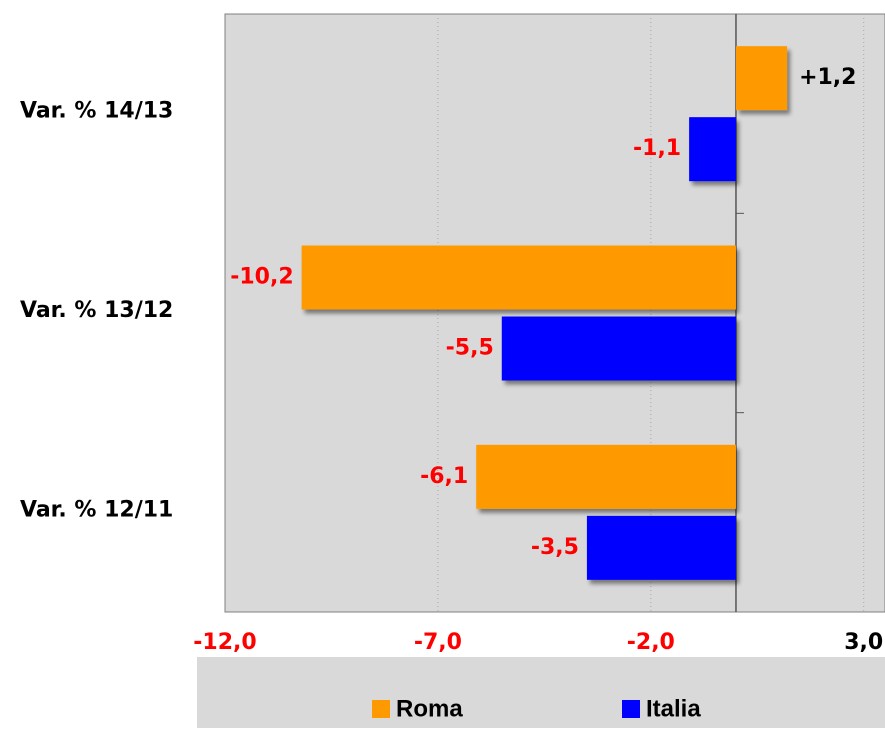  What do you see at coordinates (673, 708) in the screenshot?
I see `legend-label: Italia` at bounding box center [673, 708].